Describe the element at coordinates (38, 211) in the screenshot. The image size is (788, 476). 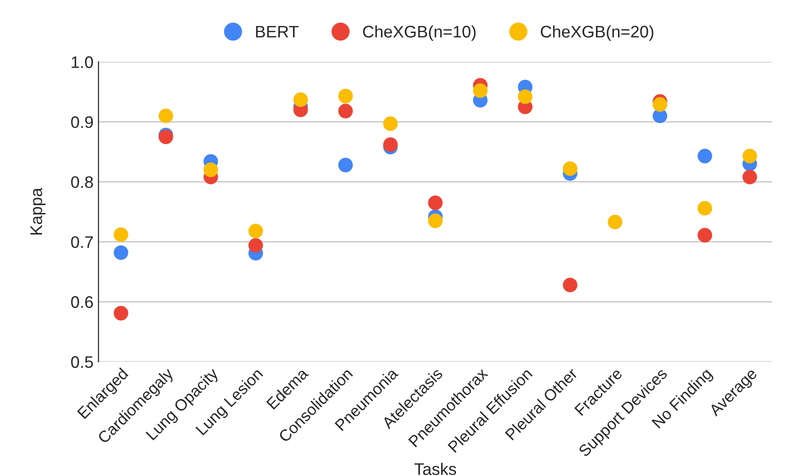
I see `y-axis-title: Kappa` at that location.